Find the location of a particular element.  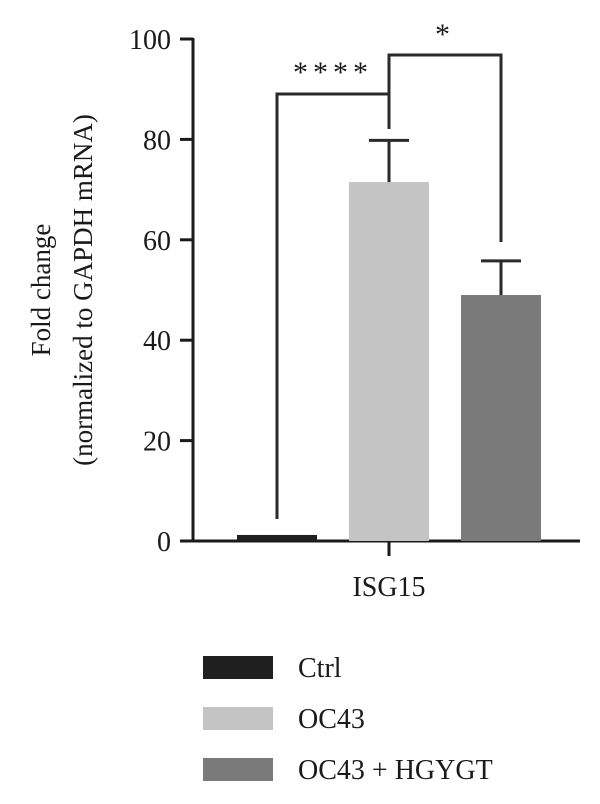

y-axis-title-line-1: Fold change is located at coordinates (41, 290).